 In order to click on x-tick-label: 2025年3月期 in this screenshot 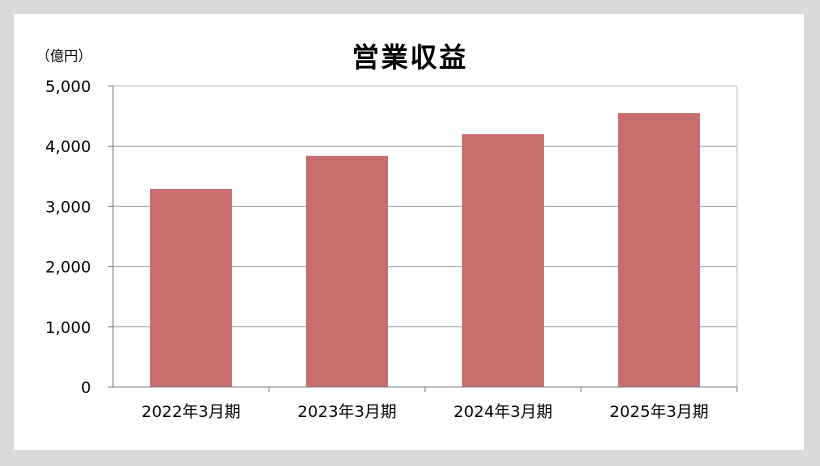, I will do `click(659, 411)`.